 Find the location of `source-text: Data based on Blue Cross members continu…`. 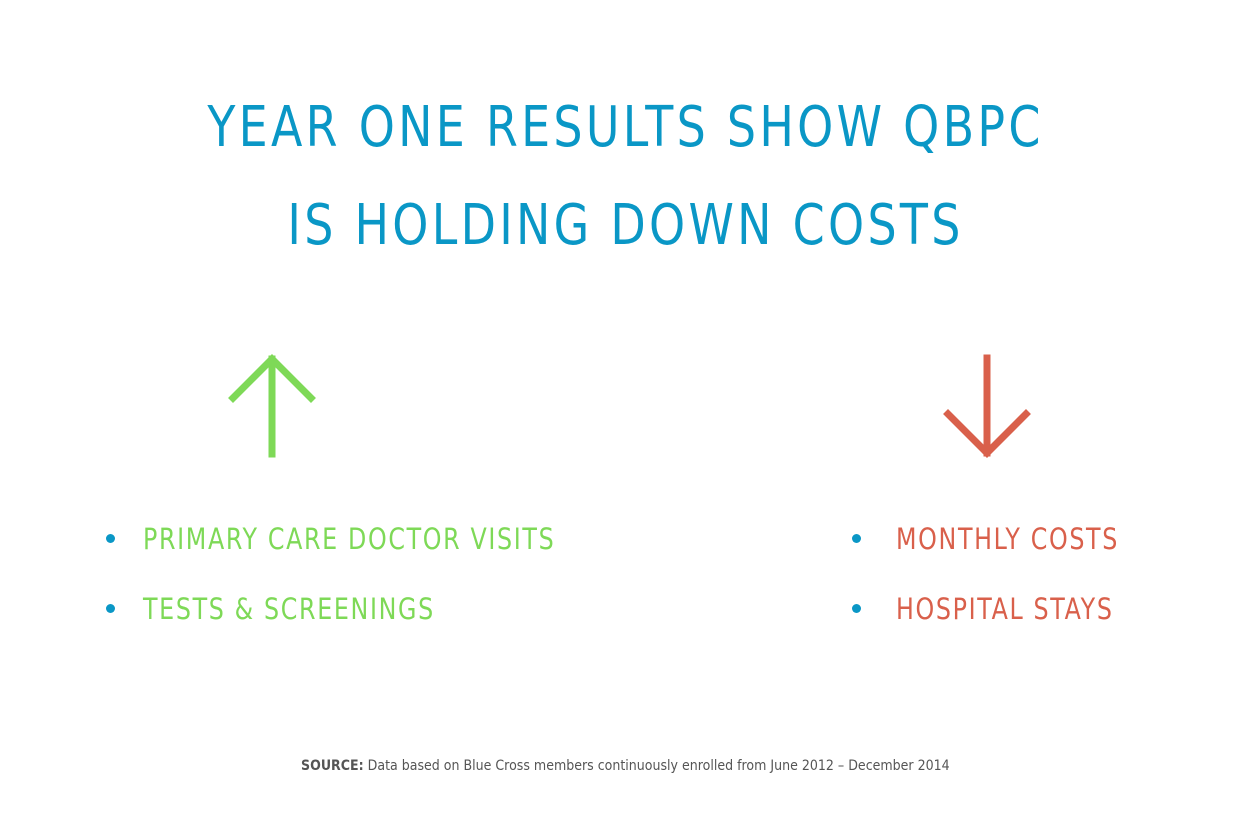

source-text: Data based on Blue Cross members continu… is located at coordinates (658, 766).